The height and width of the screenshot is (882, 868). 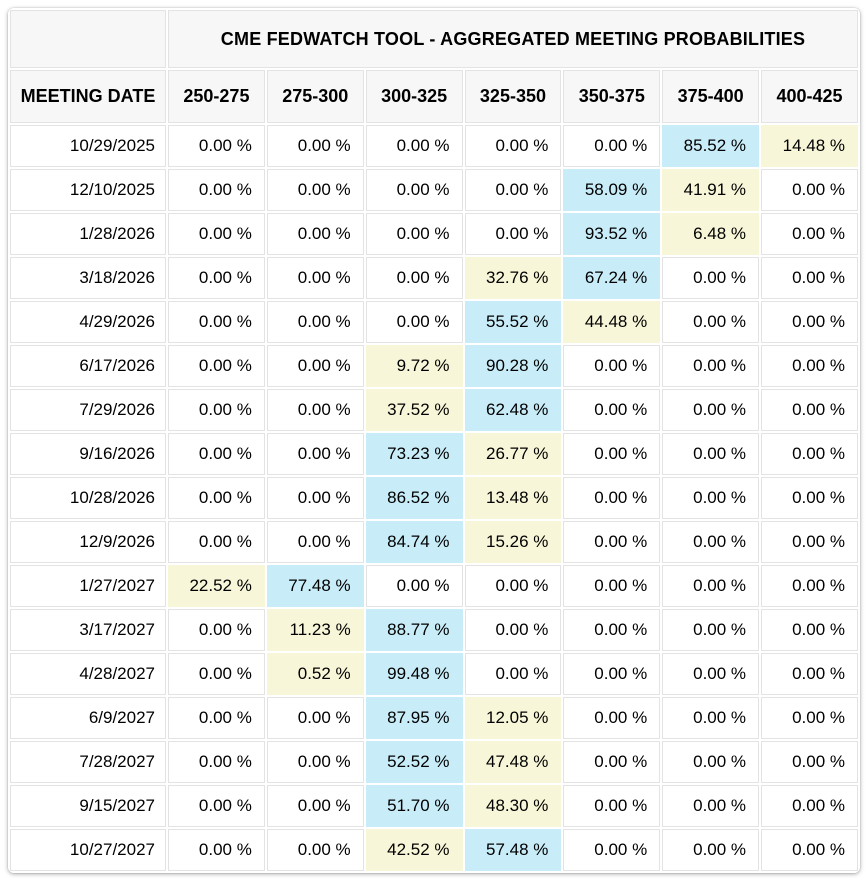 What do you see at coordinates (88, 498) in the screenshot?
I see `meeting-date-cell: 10/28/2026` at bounding box center [88, 498].